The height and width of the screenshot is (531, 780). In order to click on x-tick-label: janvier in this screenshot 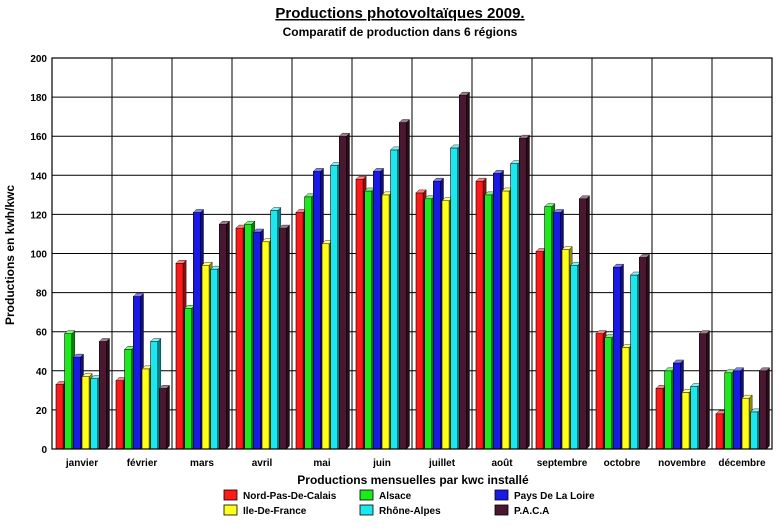, I will do `click(81, 463)`.